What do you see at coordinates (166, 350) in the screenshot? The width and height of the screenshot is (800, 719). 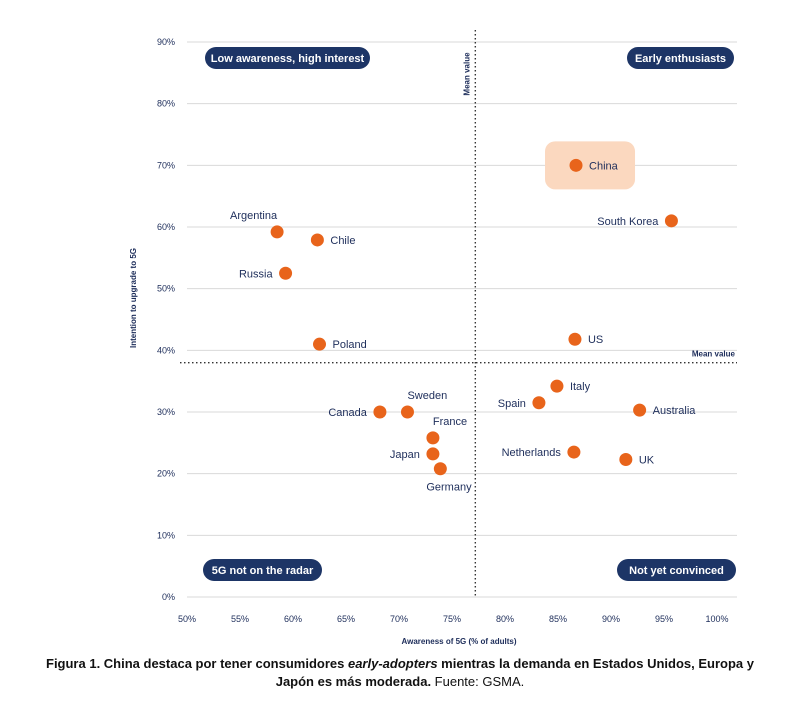 I see `y-tick-label: 40%` at bounding box center [166, 350].